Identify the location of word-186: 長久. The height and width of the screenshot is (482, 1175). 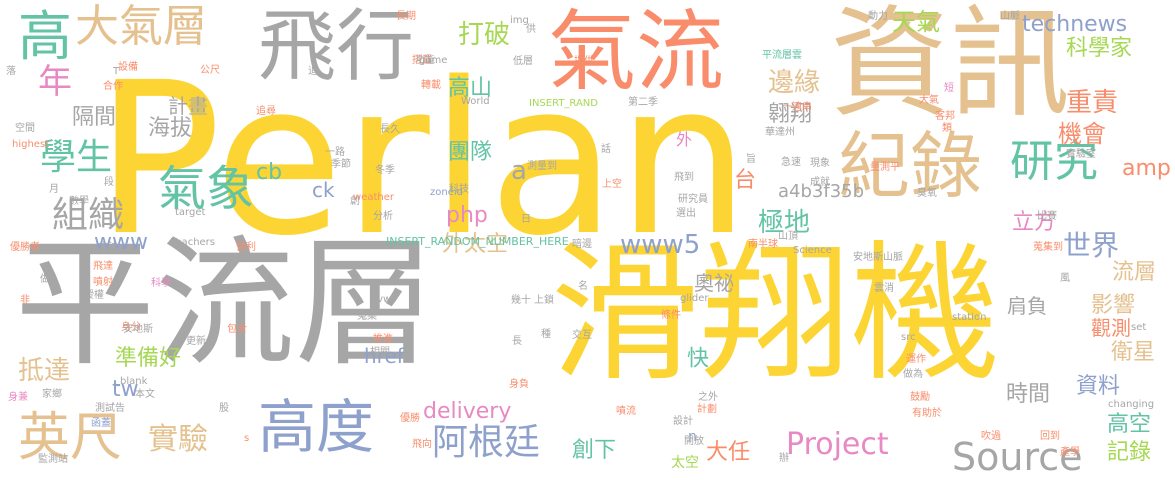
(390, 129).